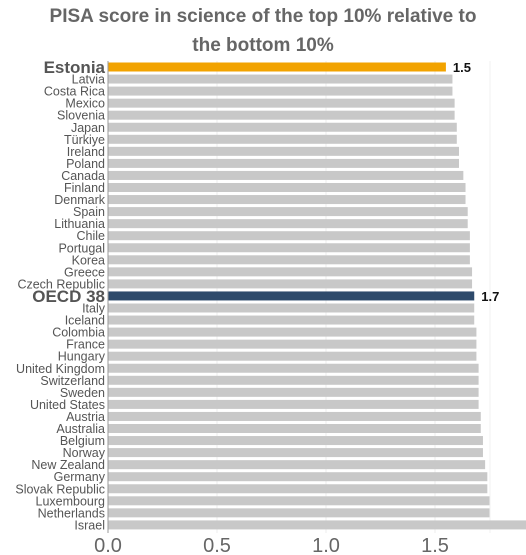 Image resolution: width=526 pixels, height=555 pixels. What do you see at coordinates (293, 380) in the screenshot?
I see `bar-switzerland` at bounding box center [293, 380].